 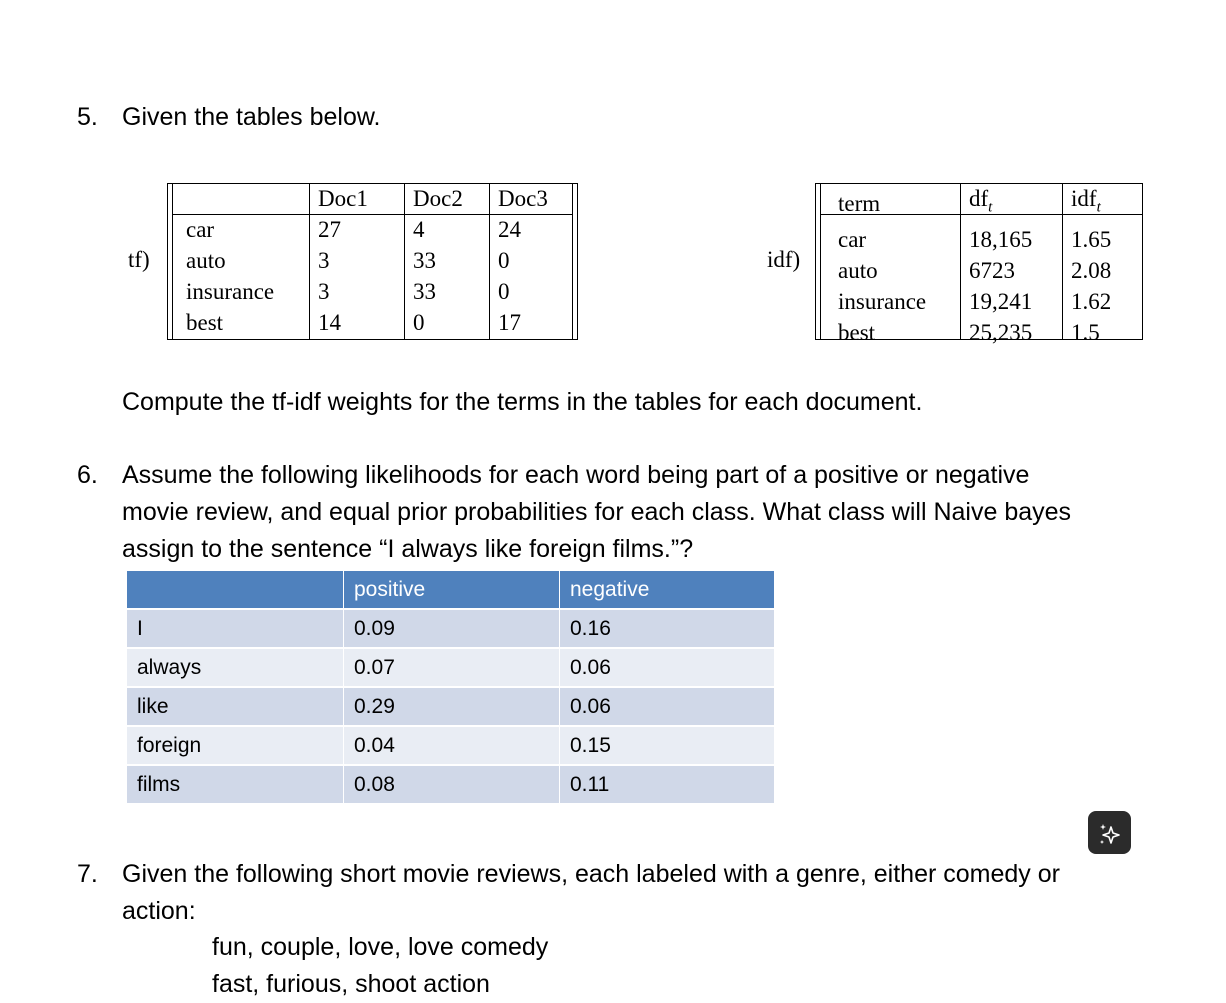 What do you see at coordinates (377, 229) in the screenshot?
I see `tf-row: car 27 4 24` at bounding box center [377, 229].